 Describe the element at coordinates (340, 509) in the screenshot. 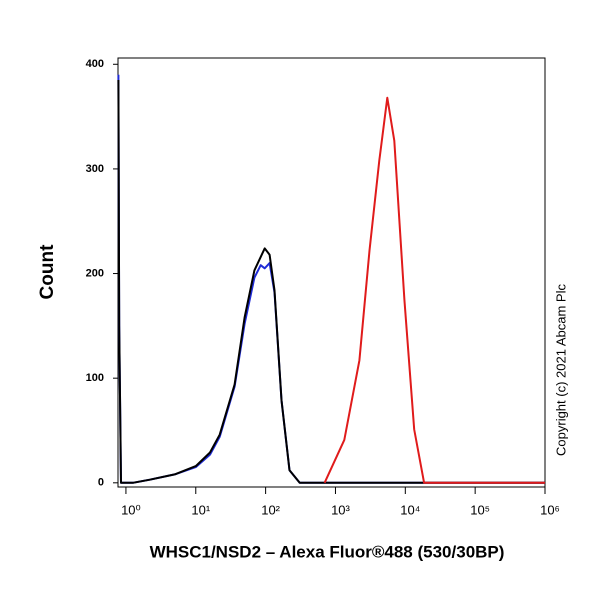

I see `x-tick-label: 10³` at that location.